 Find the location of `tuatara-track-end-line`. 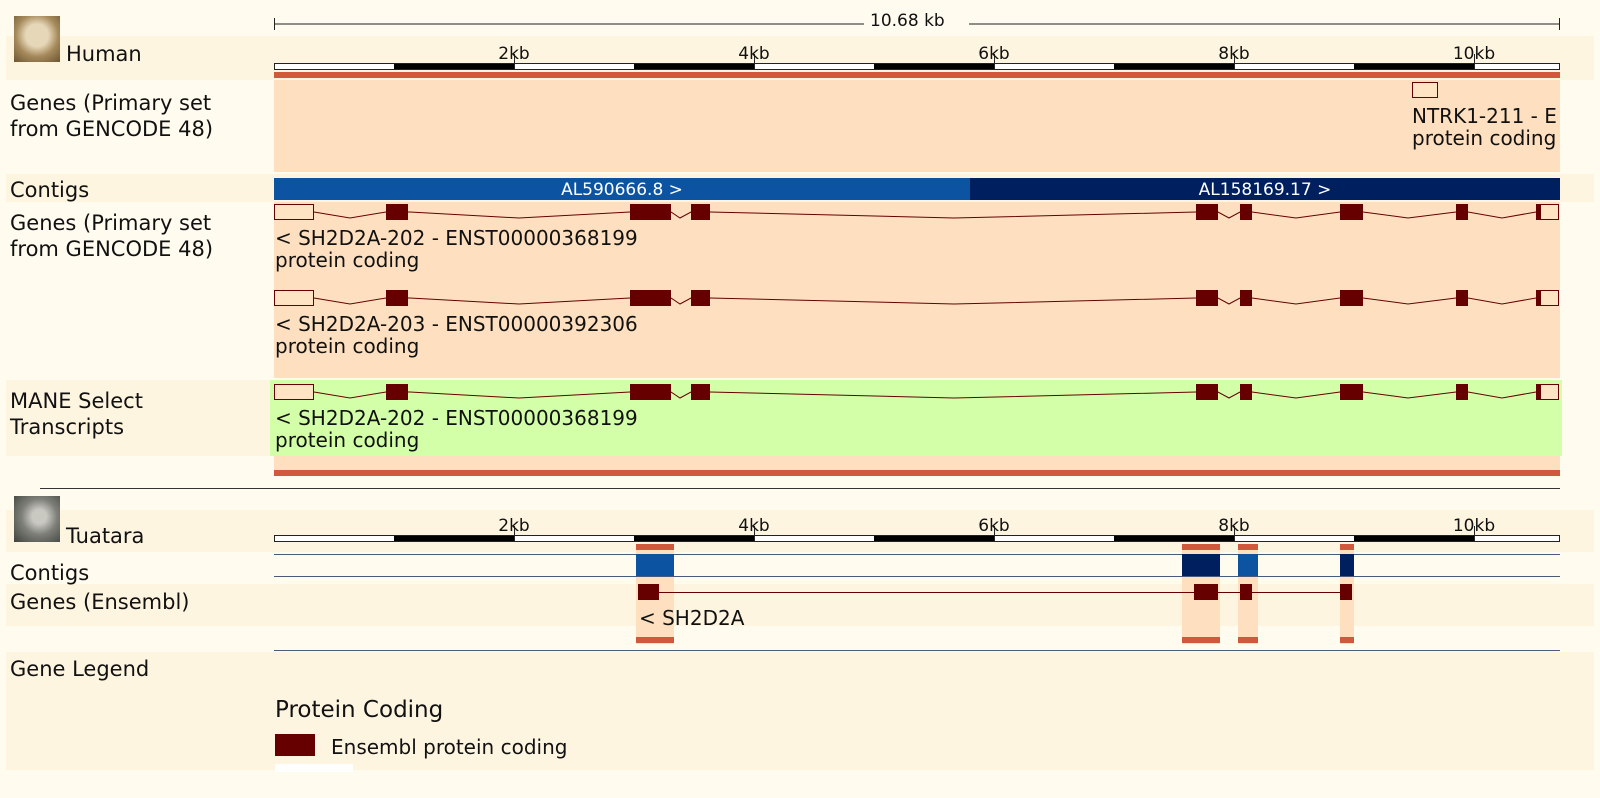

tuatara-track-end-line is located at coordinates (917, 650).